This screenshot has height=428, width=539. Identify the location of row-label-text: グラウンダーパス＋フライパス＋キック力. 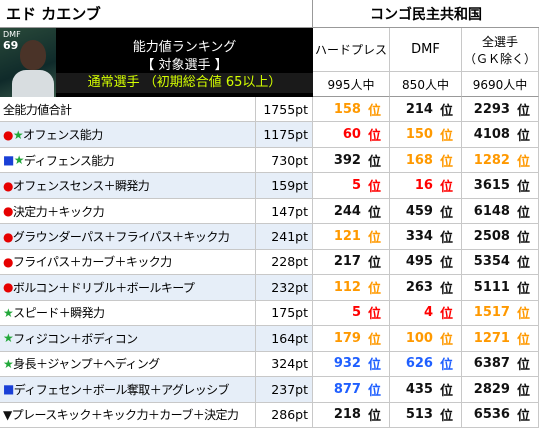
(121, 237).